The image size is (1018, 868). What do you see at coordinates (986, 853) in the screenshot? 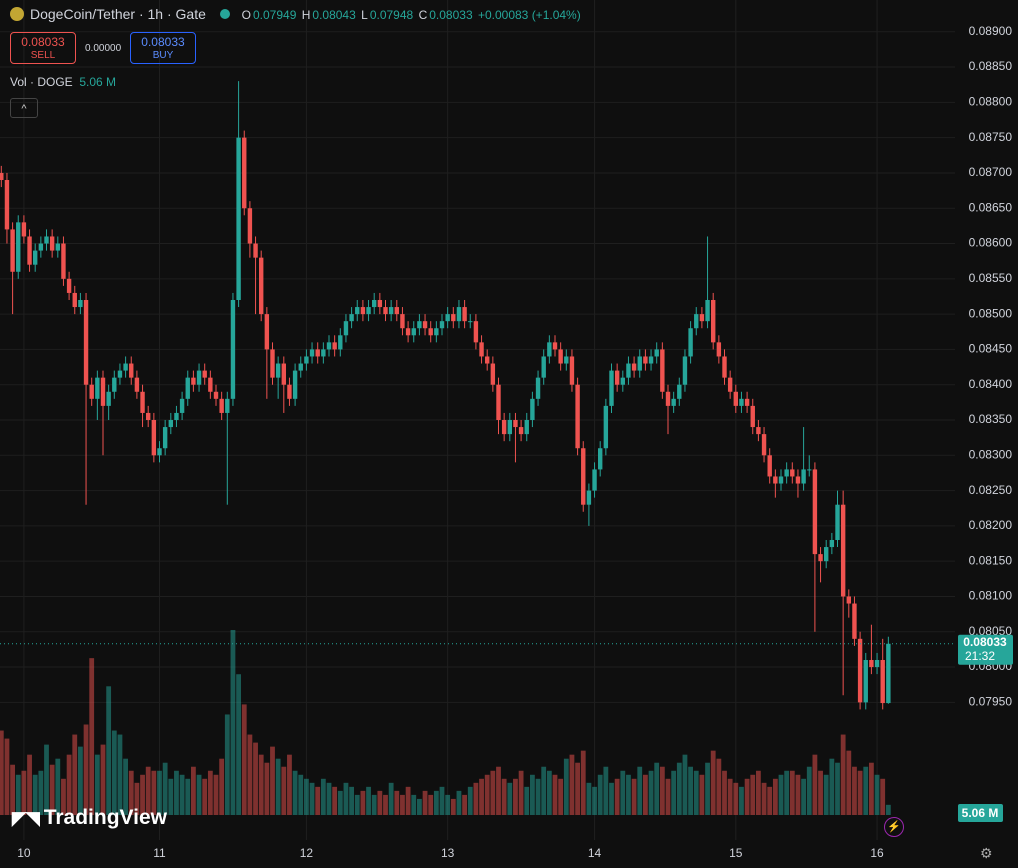
I see `settings-icon: ⚙` at bounding box center [986, 853].